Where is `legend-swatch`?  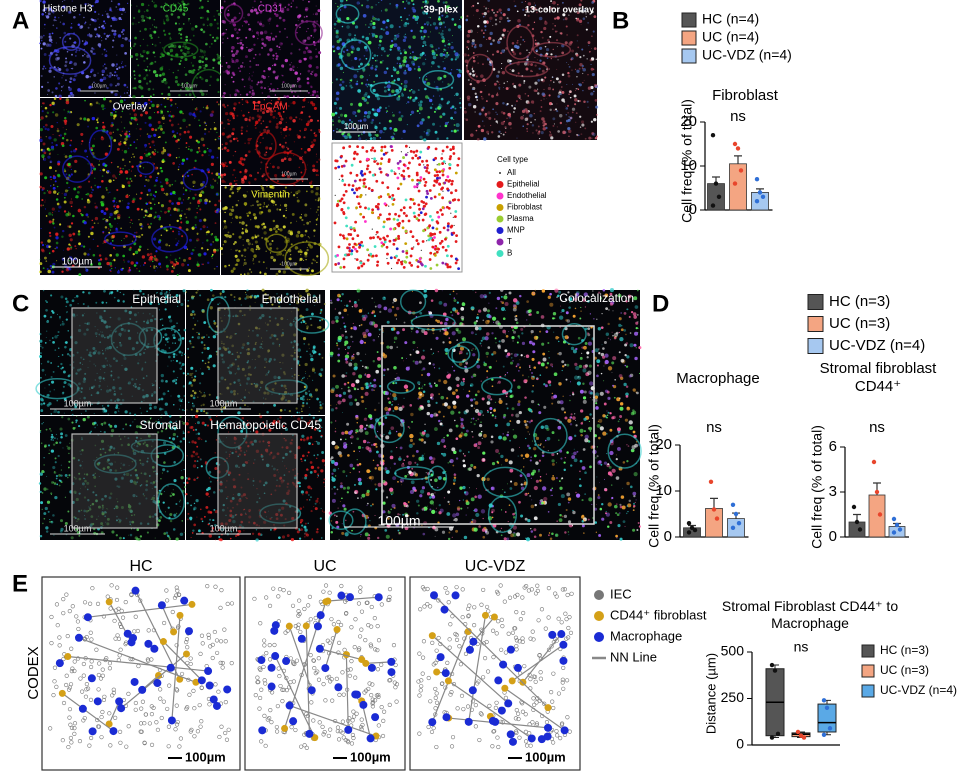
legend-swatch is located at coordinates (500, 219).